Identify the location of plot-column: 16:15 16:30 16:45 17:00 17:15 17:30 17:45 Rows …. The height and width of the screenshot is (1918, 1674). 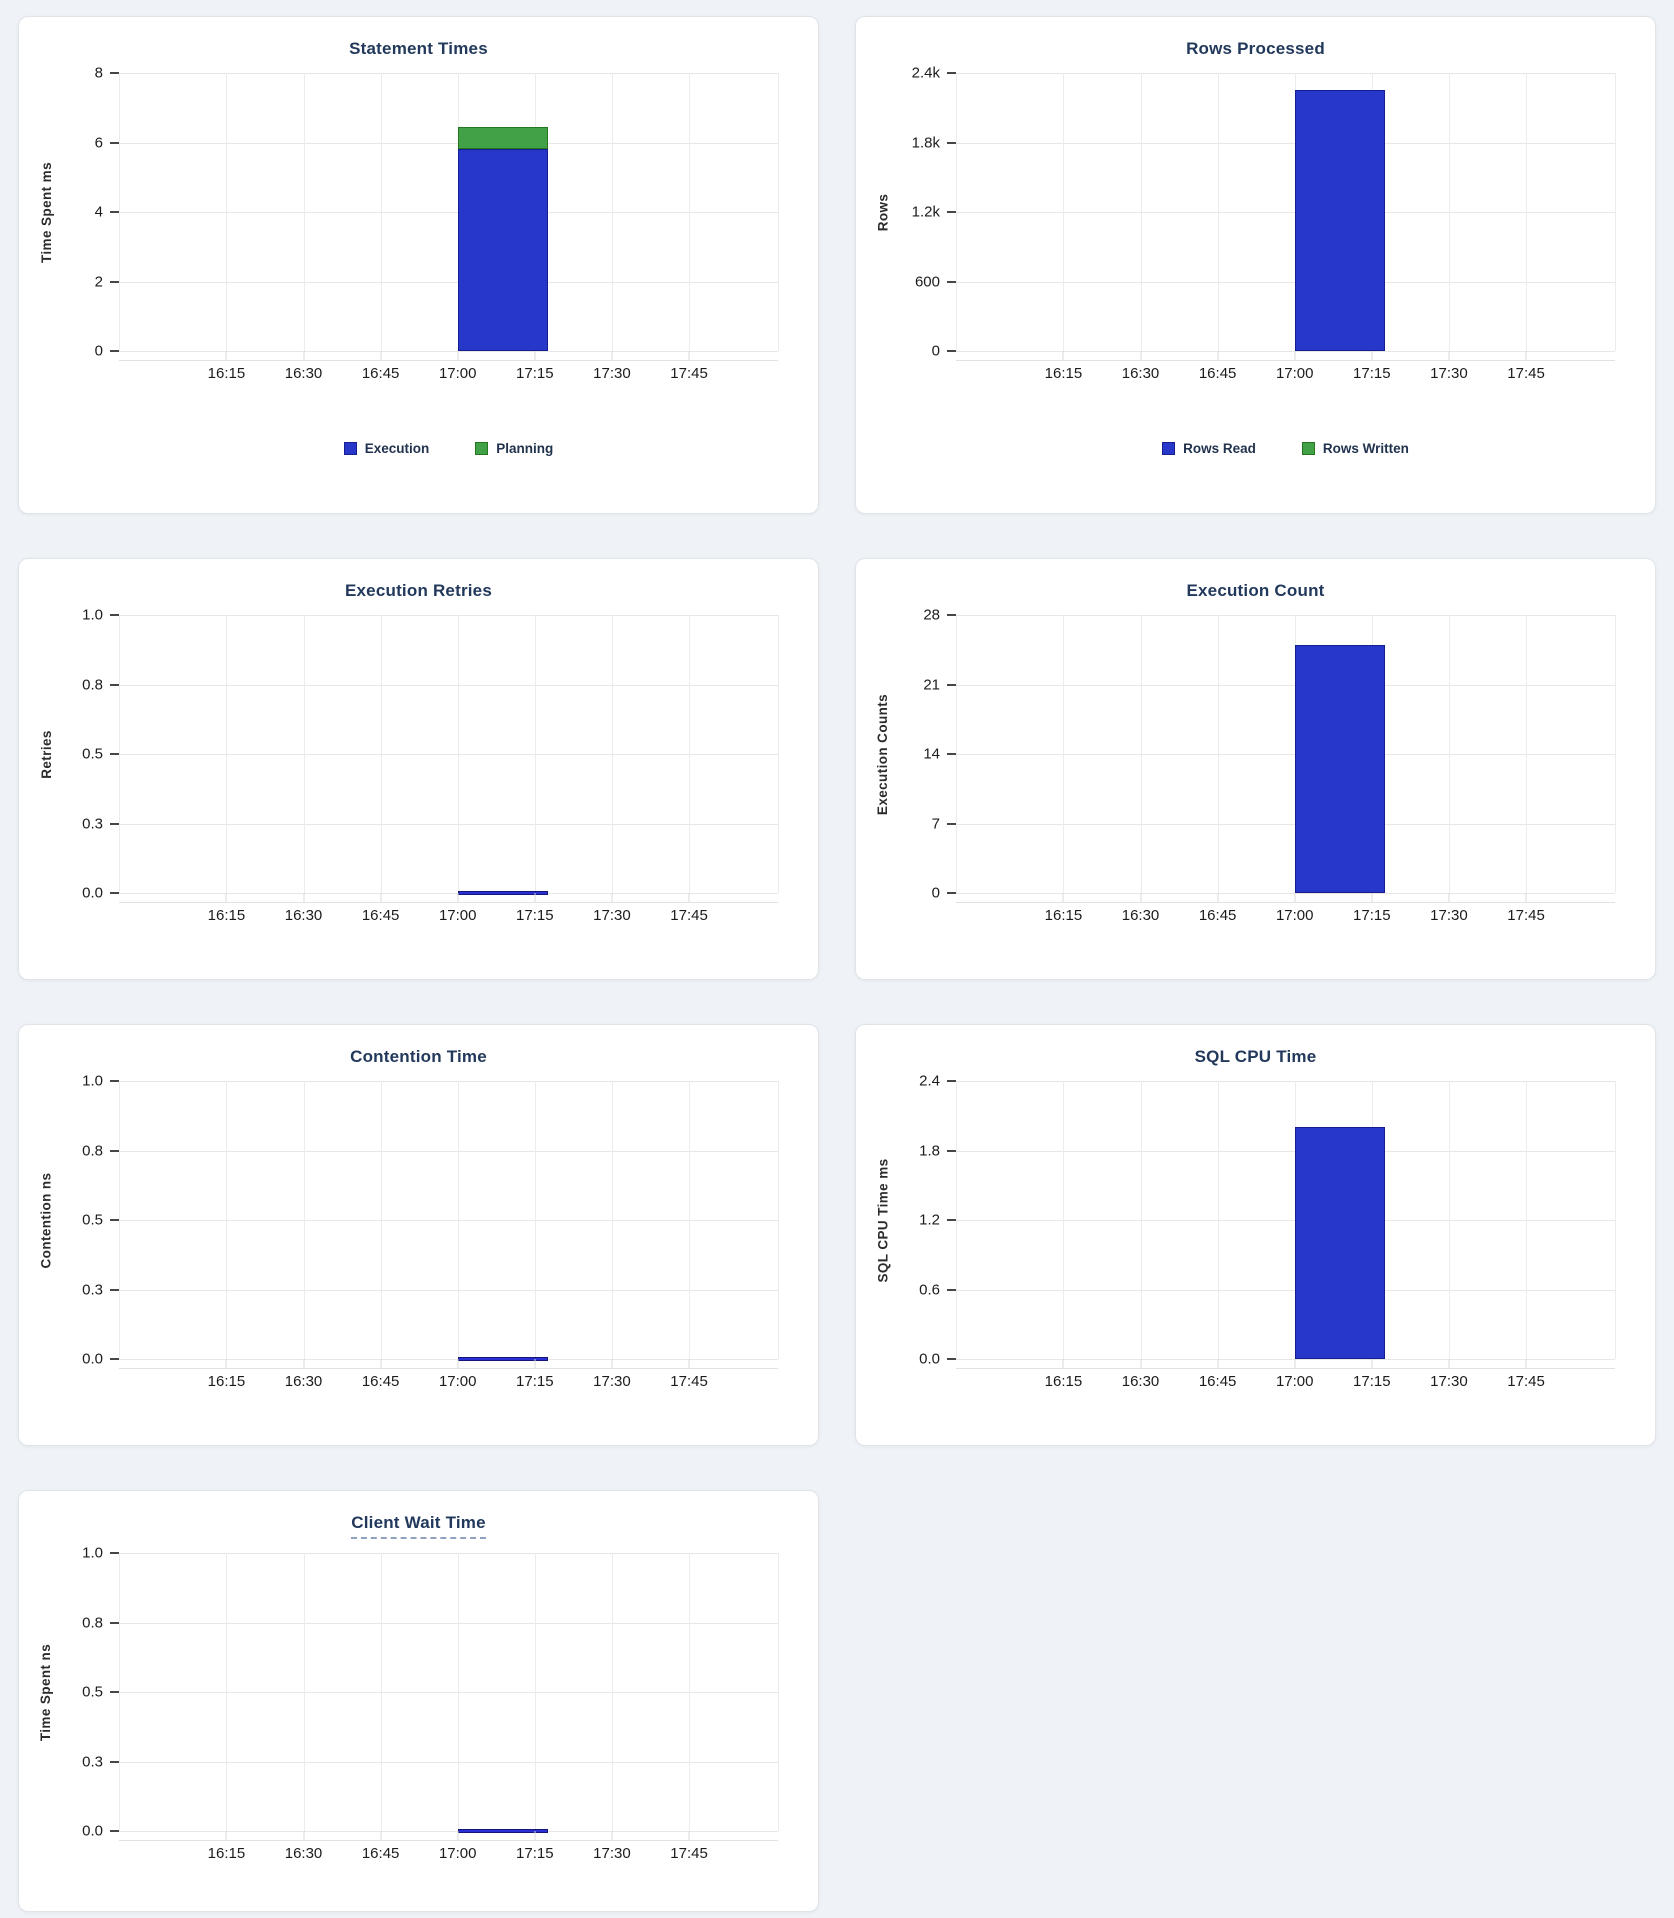
(1286, 264).